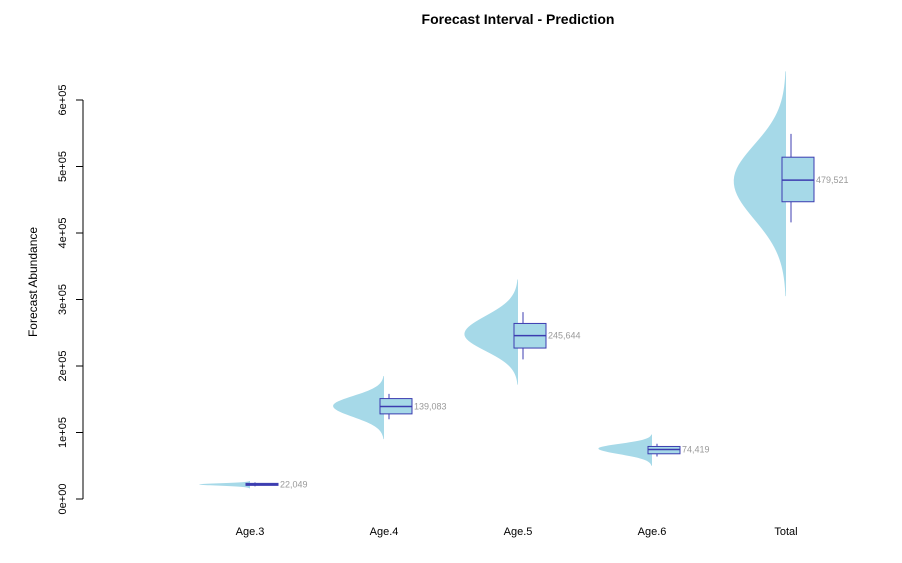  Describe the element at coordinates (785, 532) in the screenshot. I see `x-tick-label: Total` at that location.